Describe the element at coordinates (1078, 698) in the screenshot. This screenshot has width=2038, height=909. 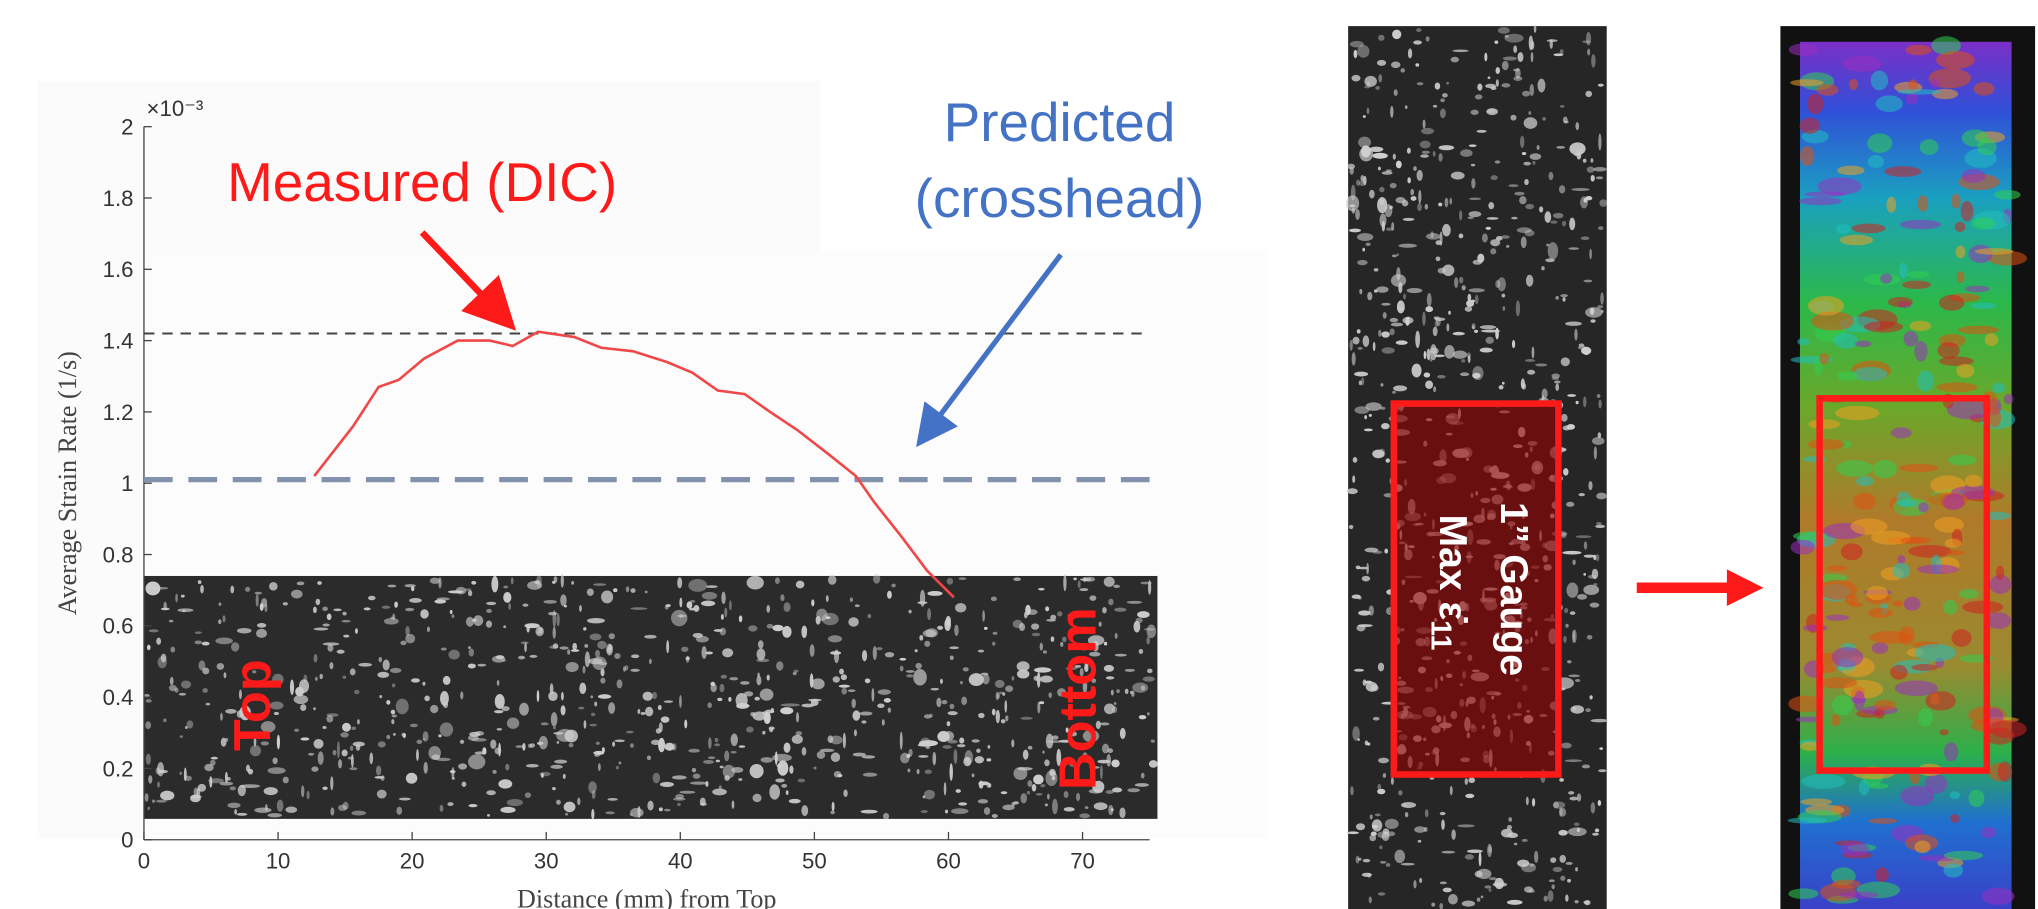
I see `bottom-label: Bottom` at that location.